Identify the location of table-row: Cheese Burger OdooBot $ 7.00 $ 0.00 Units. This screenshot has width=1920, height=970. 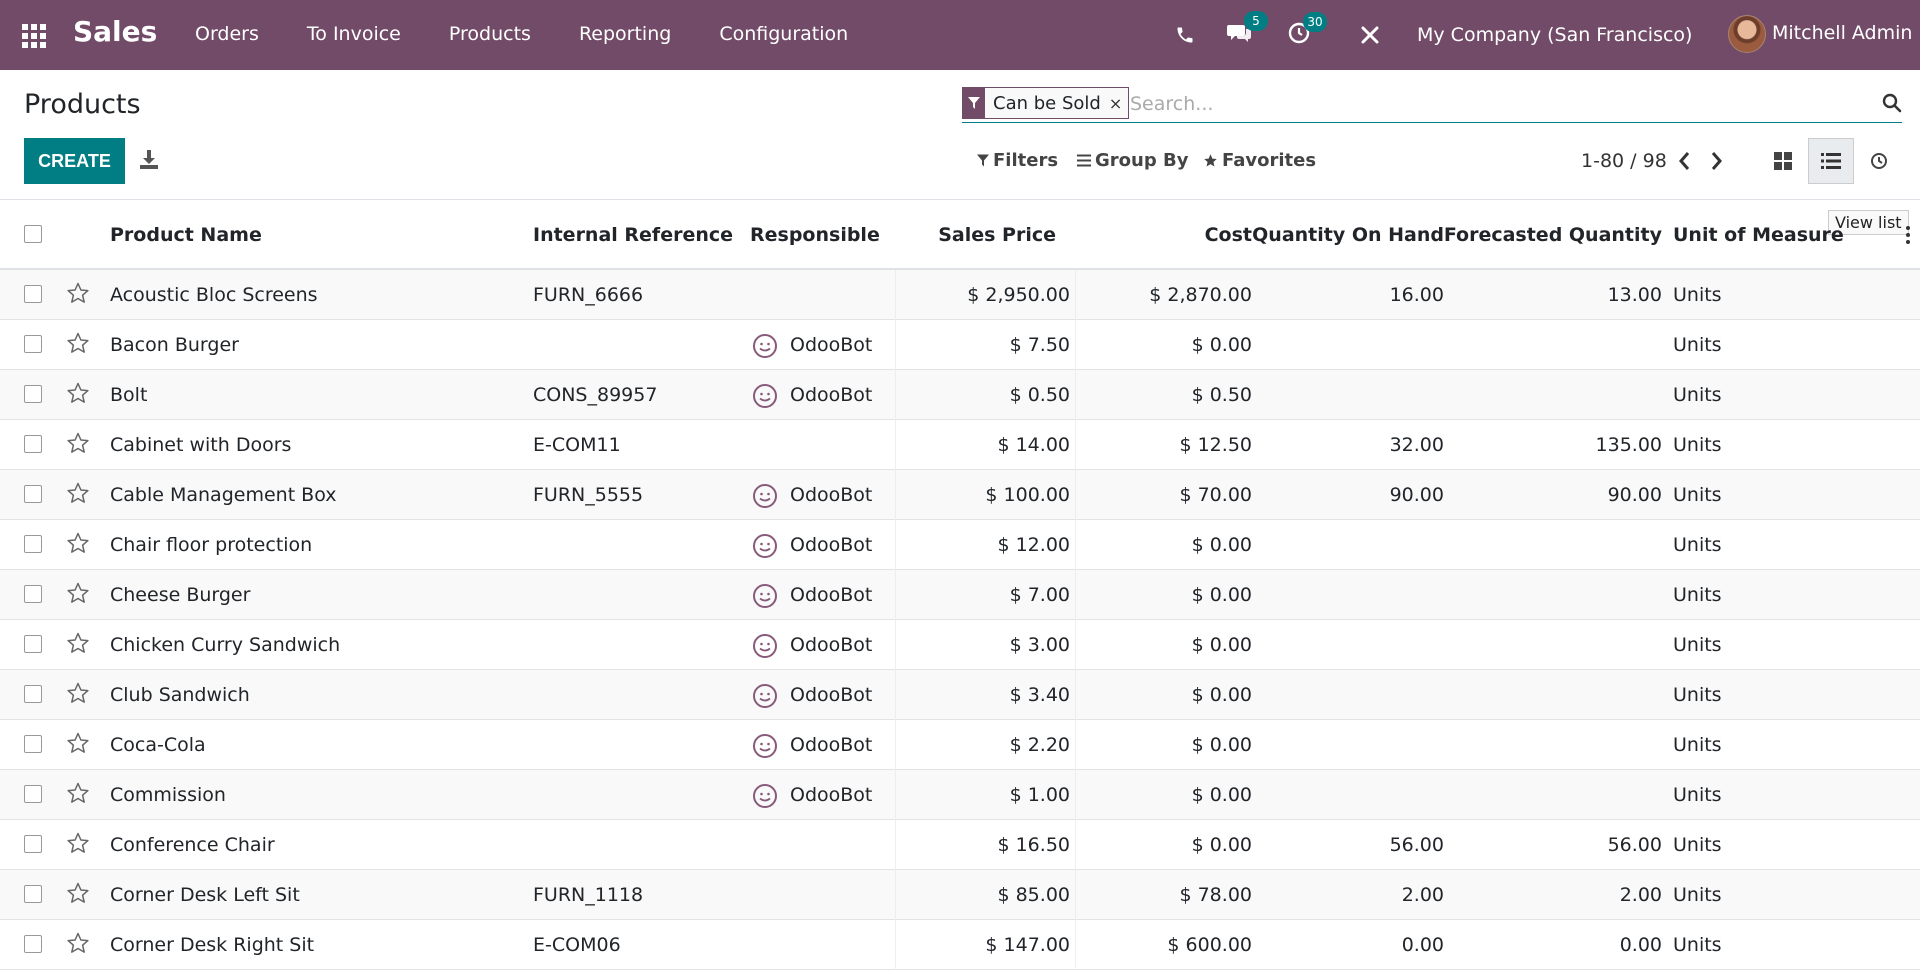
(960, 595).